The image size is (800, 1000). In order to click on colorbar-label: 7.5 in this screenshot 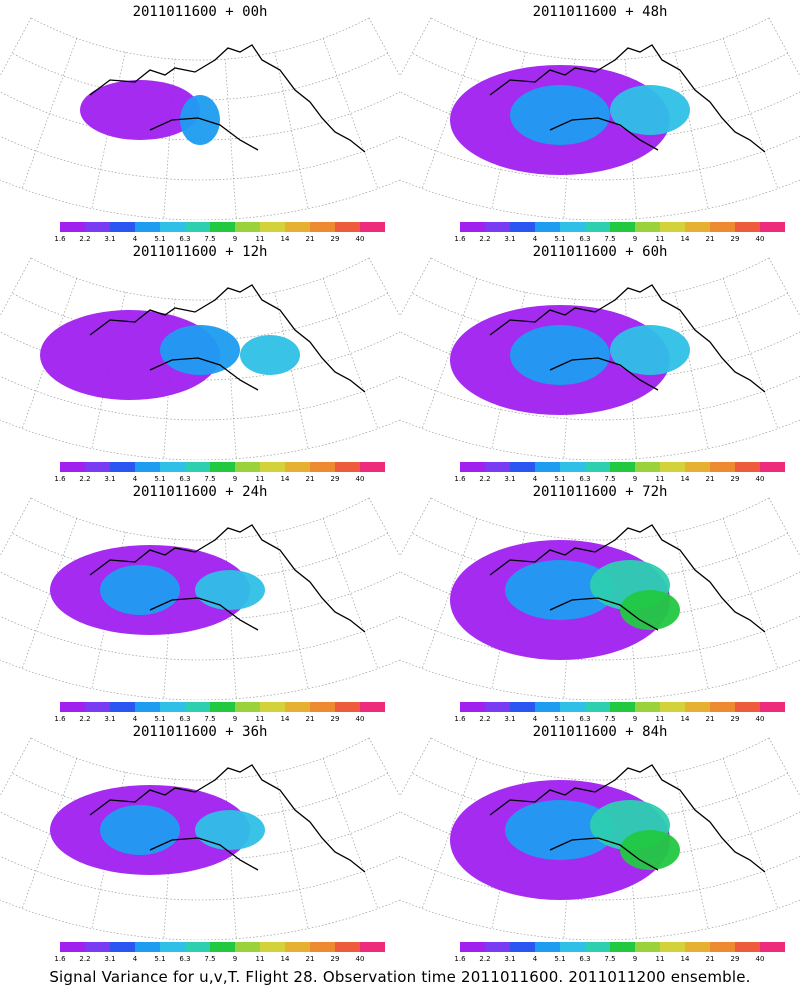, I will do `click(210, 719)`.